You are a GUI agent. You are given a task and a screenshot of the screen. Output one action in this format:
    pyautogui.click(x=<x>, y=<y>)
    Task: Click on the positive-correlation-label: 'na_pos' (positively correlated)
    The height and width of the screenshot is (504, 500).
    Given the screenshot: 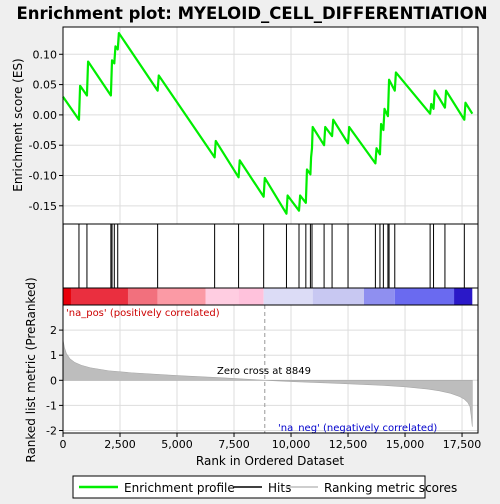 What is the action you would take?
    pyautogui.click(x=143, y=313)
    